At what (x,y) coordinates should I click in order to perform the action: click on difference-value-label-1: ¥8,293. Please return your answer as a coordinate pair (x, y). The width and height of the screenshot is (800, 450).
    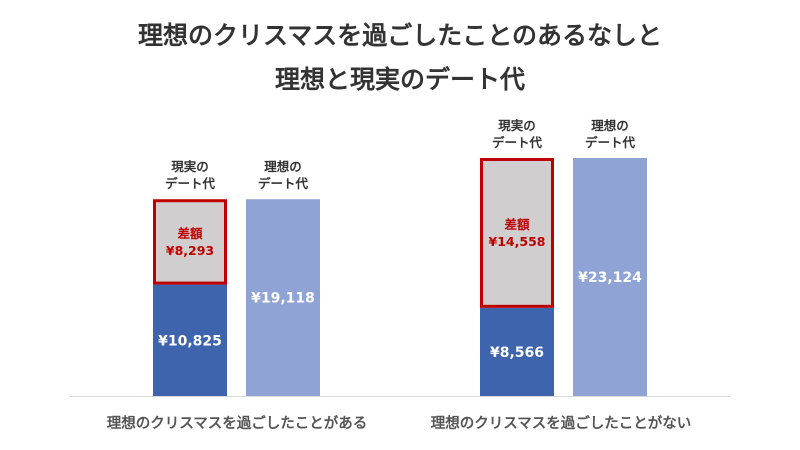
    Looking at the image, I should click on (190, 250).